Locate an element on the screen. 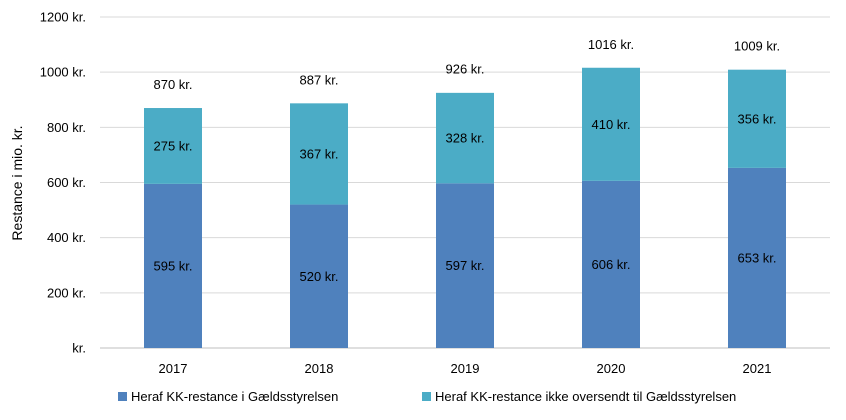 This screenshot has width=846, height=420. segment-value-label: 328 kr. is located at coordinates (464, 138).